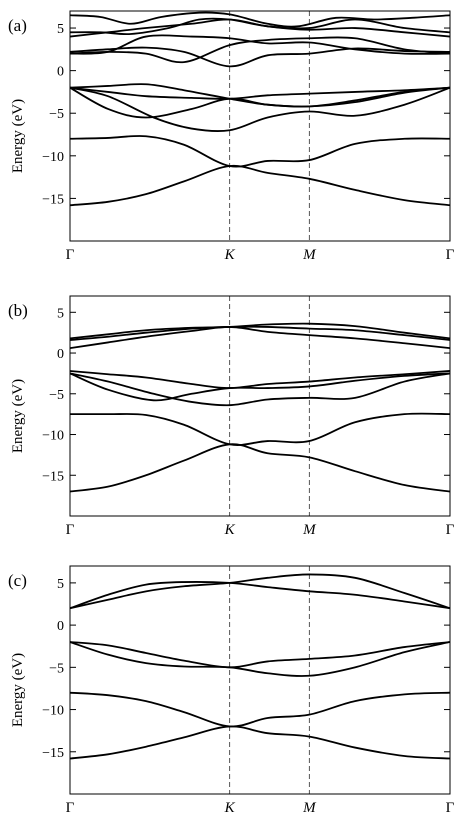 Image resolution: width=463 pixels, height=817 pixels. I want to click on panel-label: (c), so click(17, 580).